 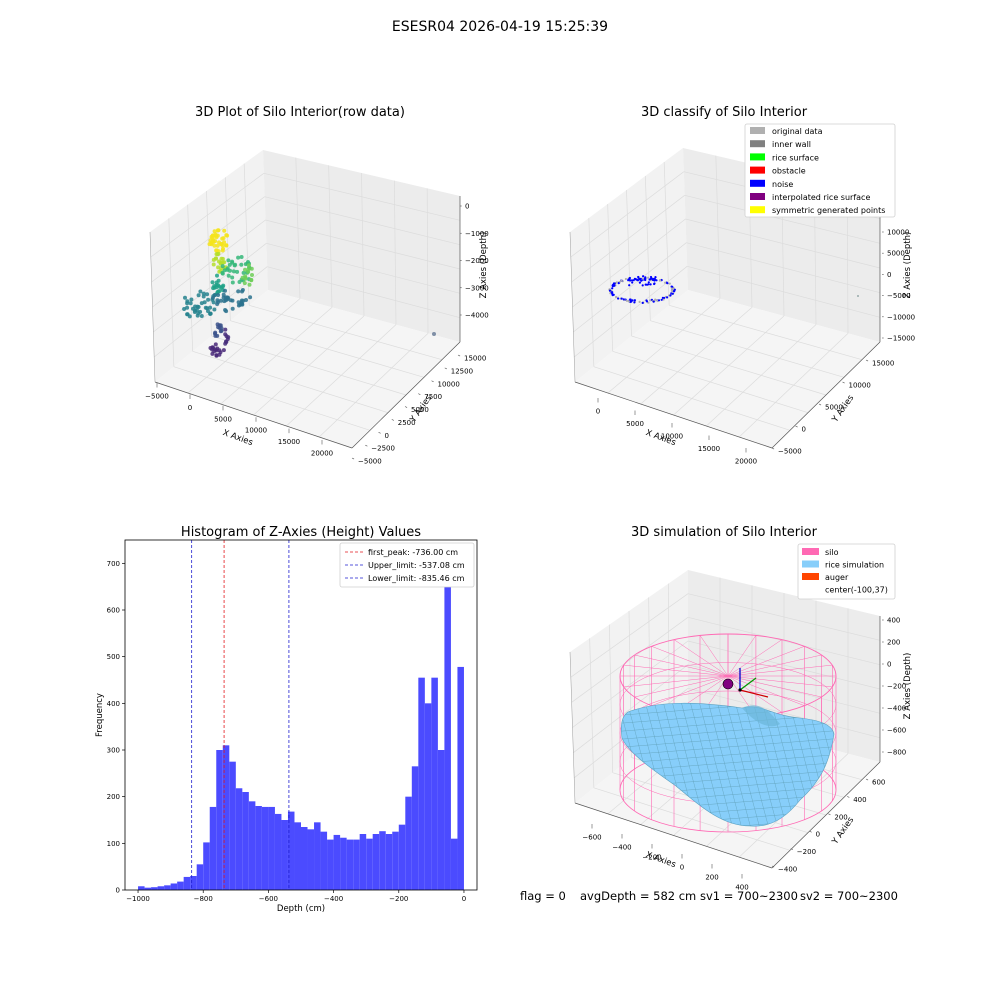 I want to click on raw-axes-box, so click(x=305, y=299).